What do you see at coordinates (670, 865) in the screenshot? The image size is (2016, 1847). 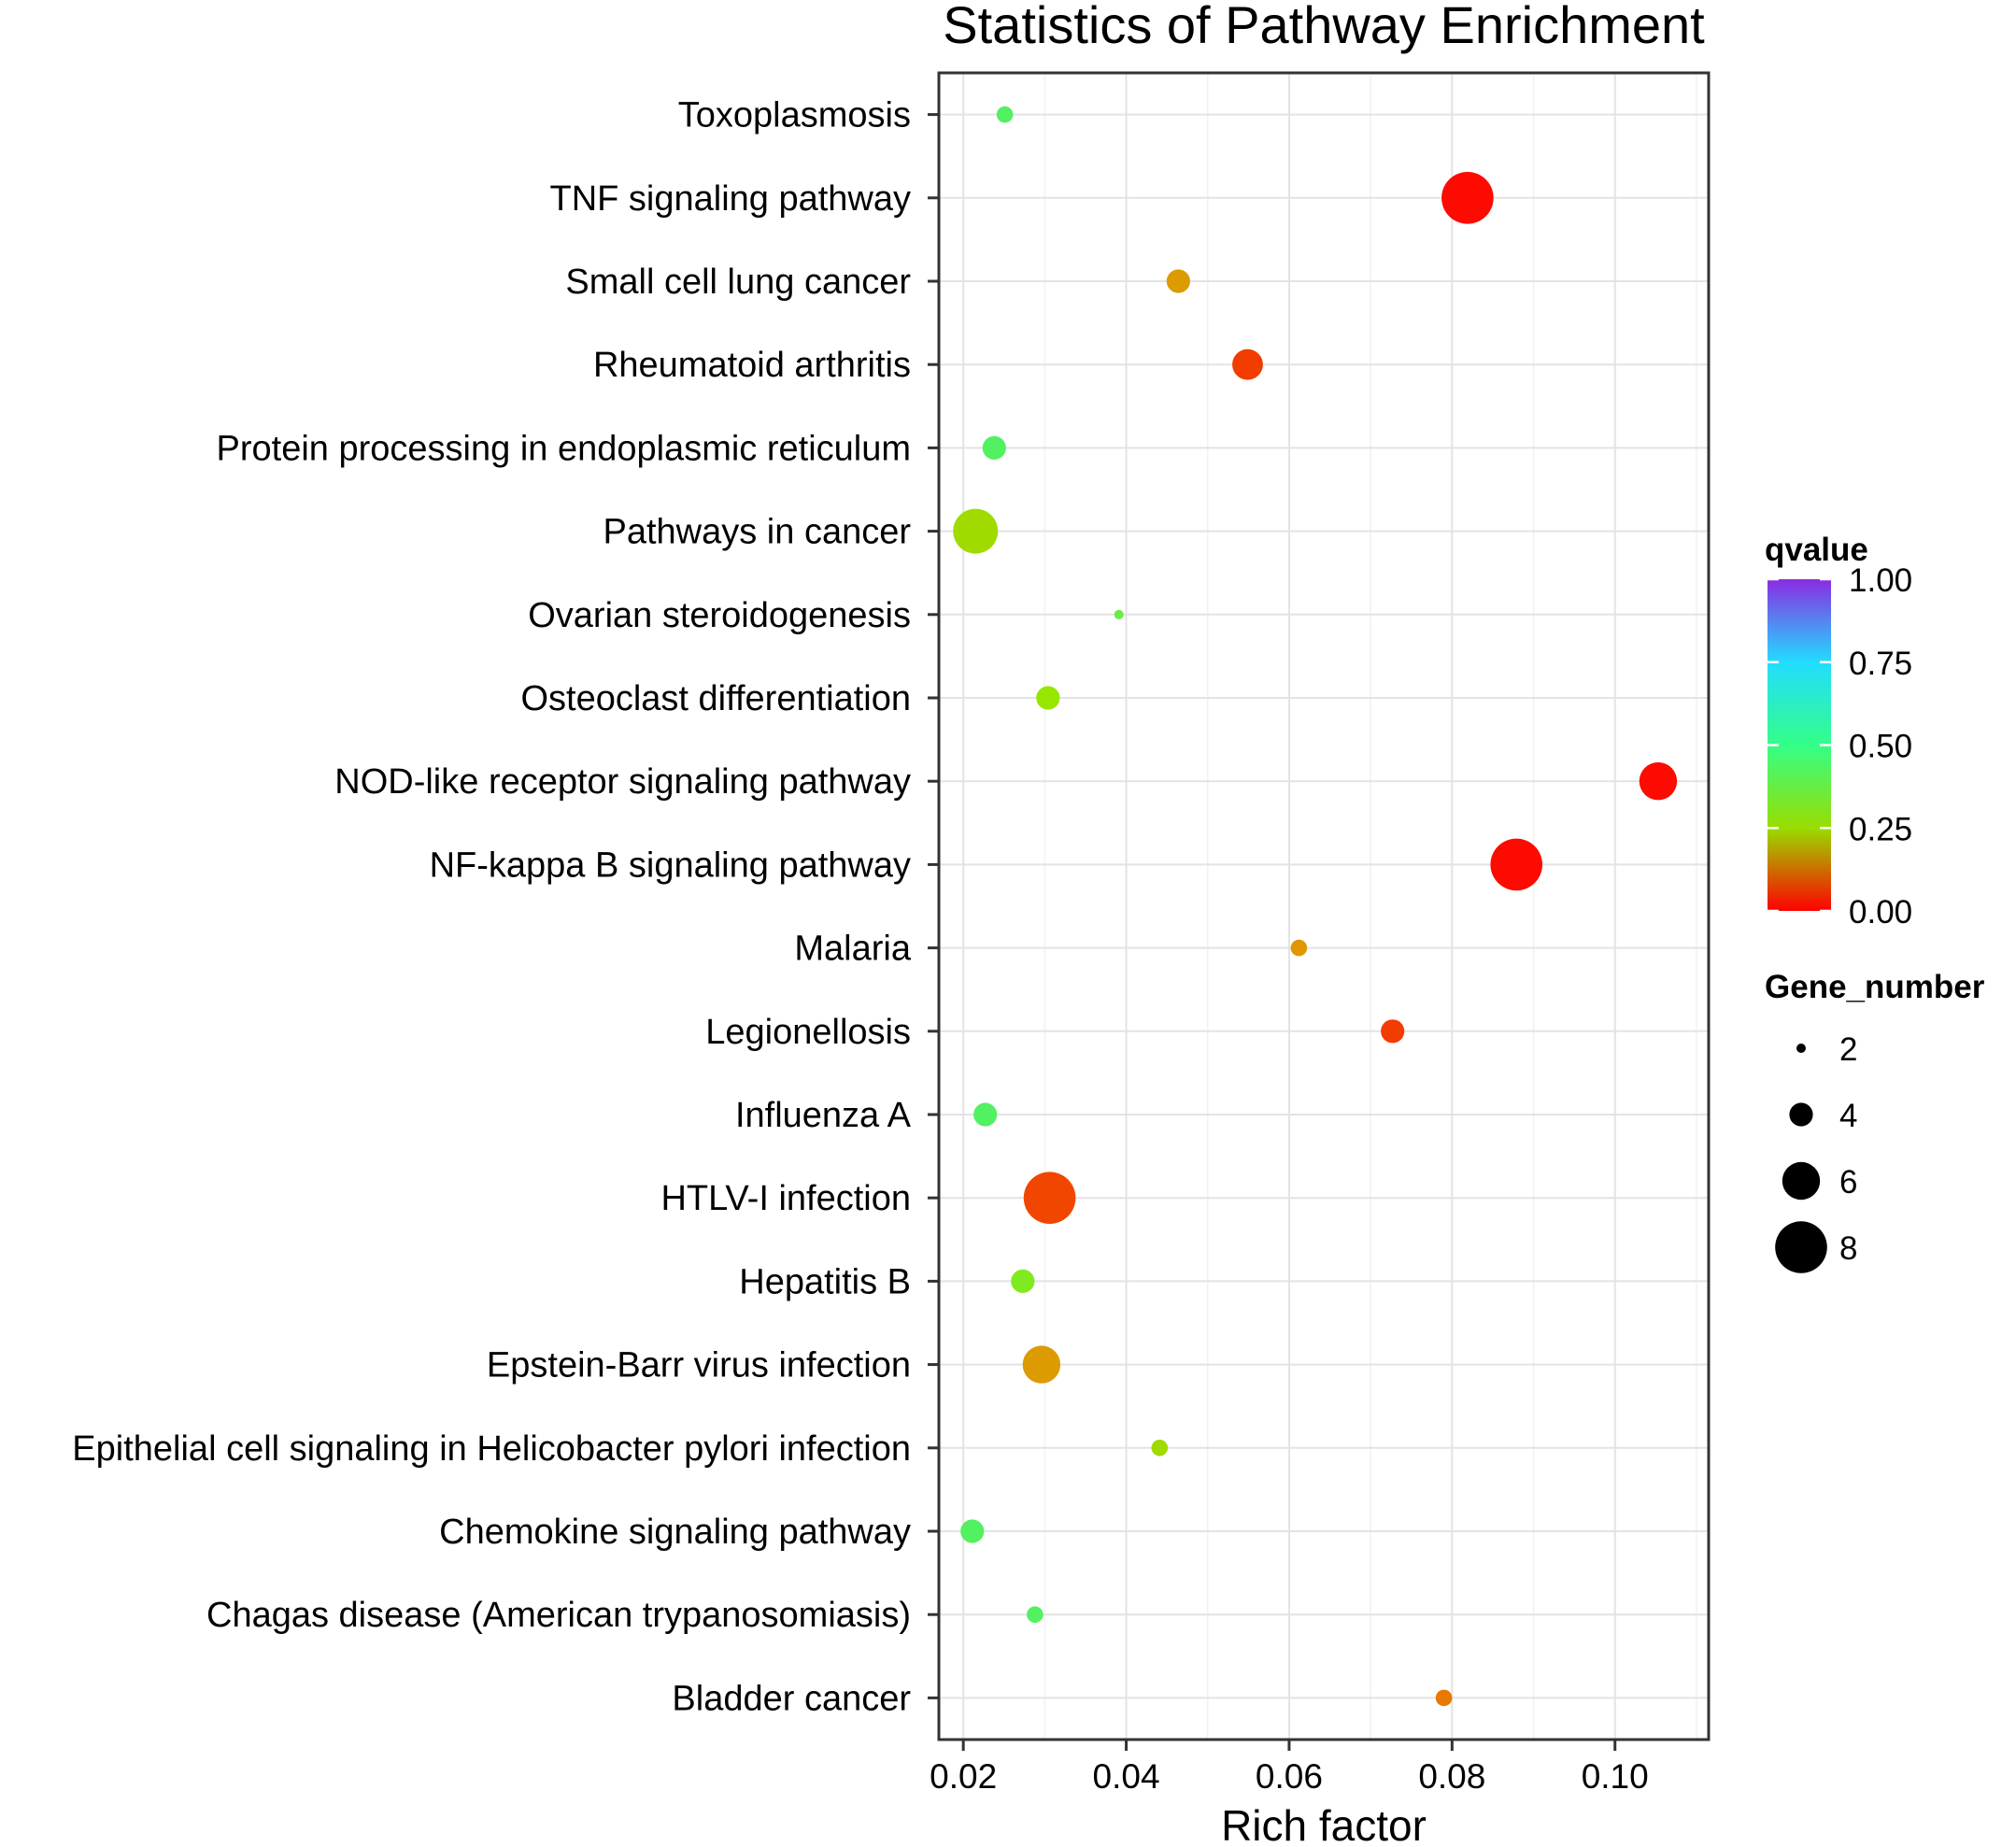 I see `y-category-label: NF-kappa B signaling pathway` at bounding box center [670, 865].